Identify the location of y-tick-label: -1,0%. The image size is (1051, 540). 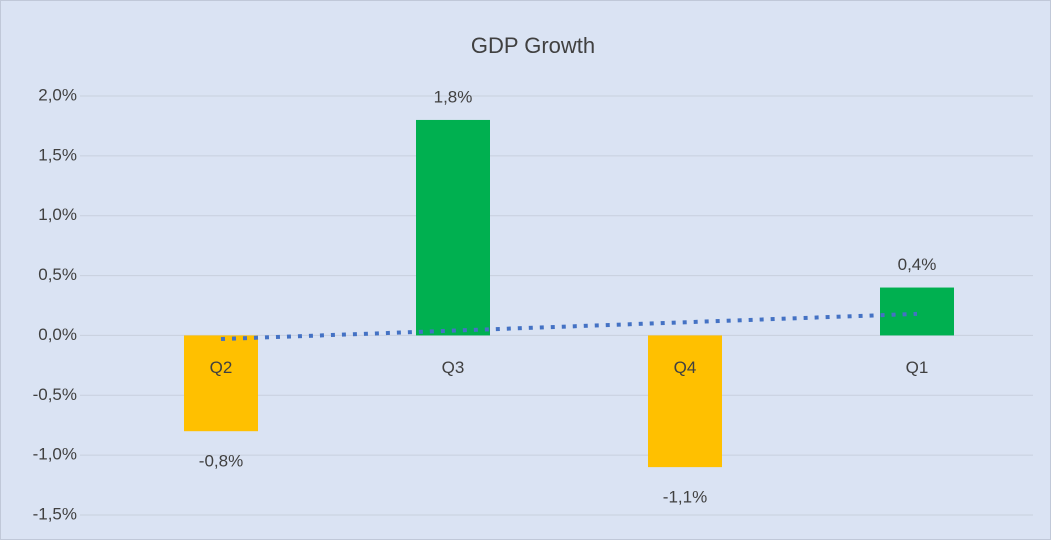
(55, 454).